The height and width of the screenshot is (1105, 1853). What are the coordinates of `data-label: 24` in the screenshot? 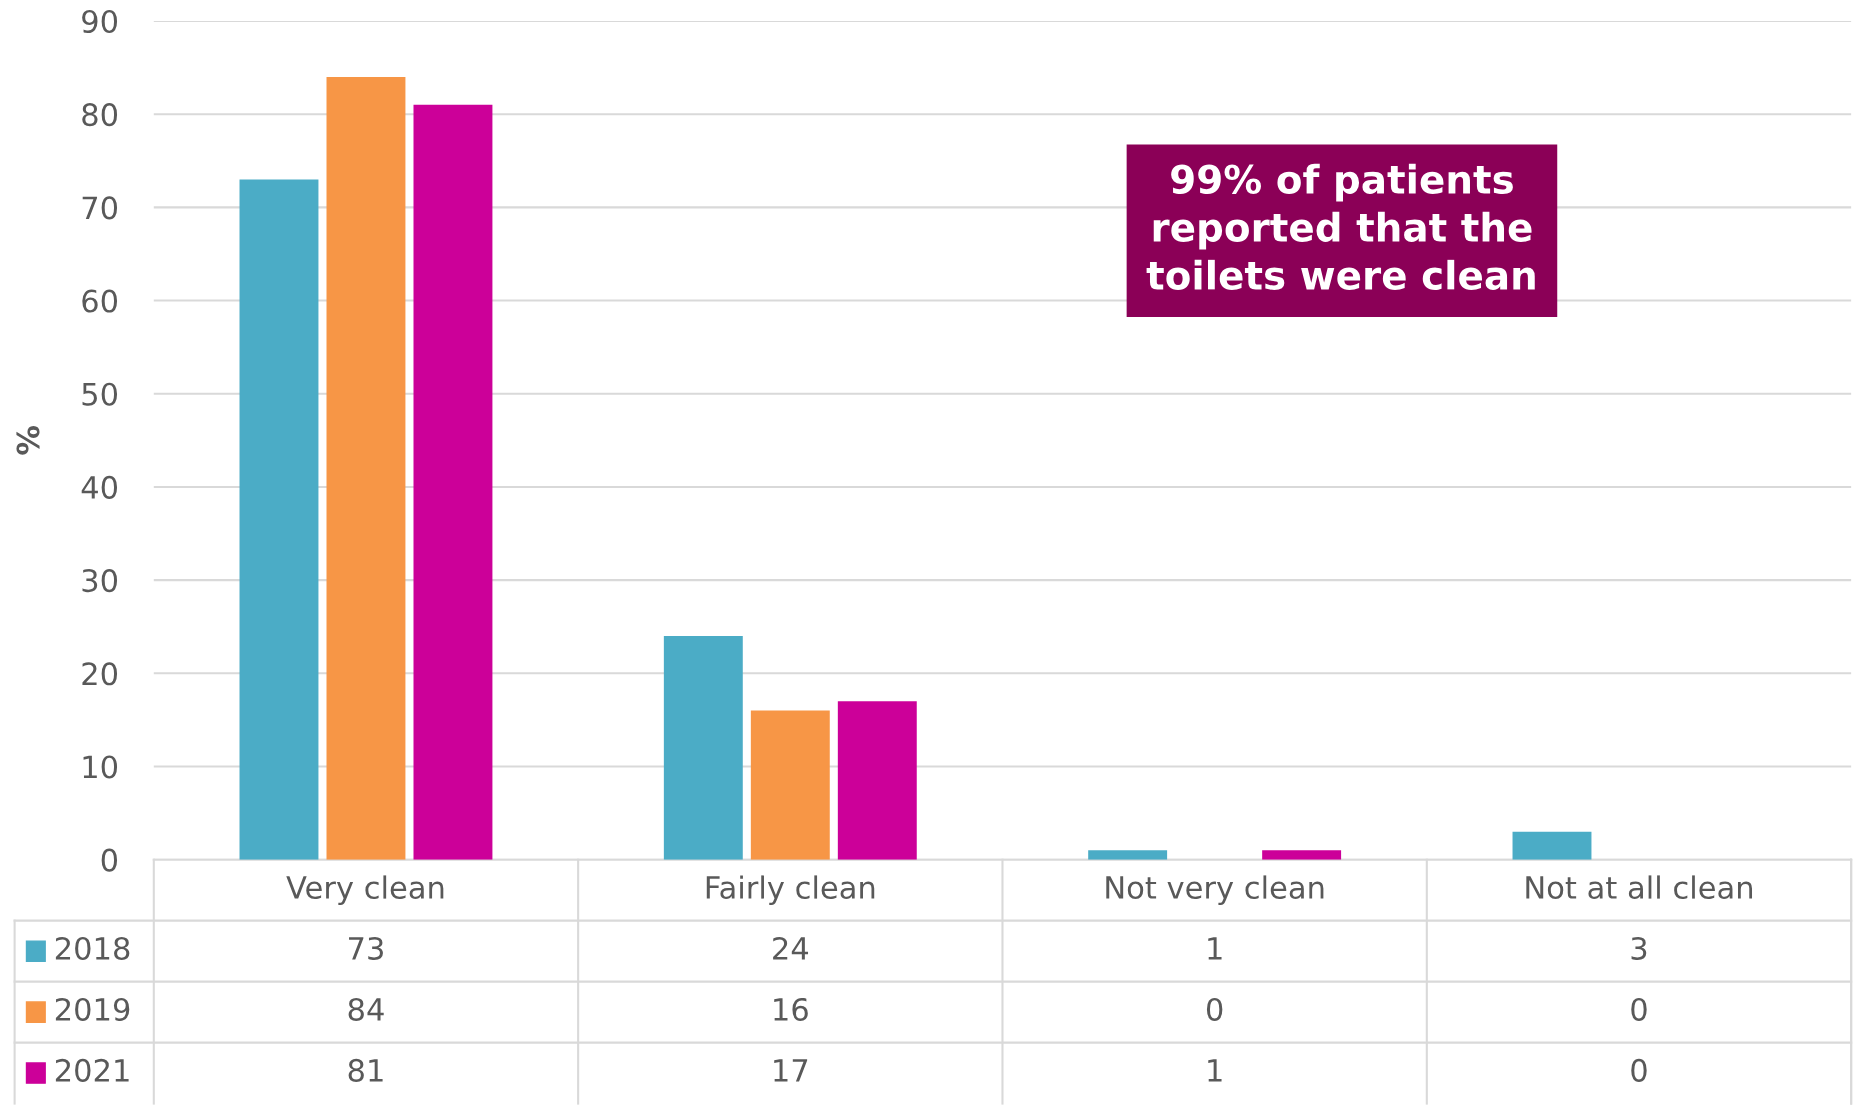 It's located at (791, 948).